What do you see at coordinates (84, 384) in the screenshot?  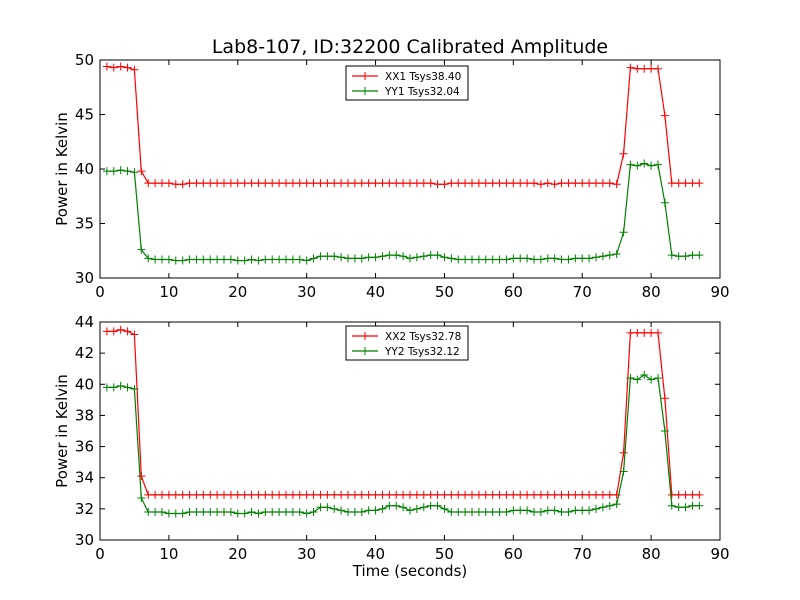 I see `y-tick-label: 40` at bounding box center [84, 384].